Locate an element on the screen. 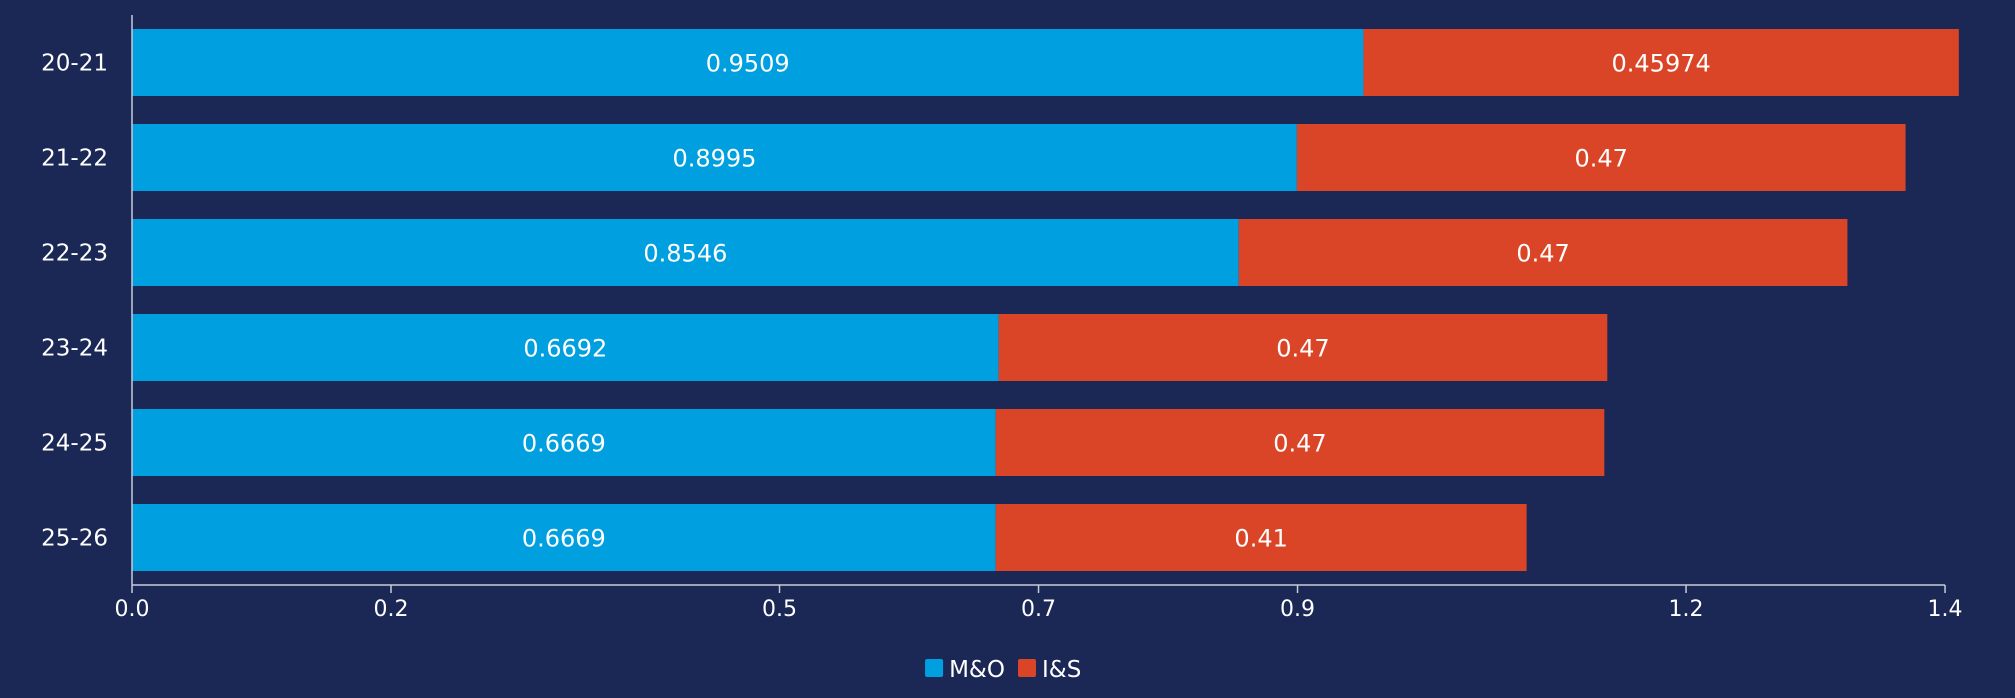 The width and height of the screenshot is (2015, 698). y-tick-label: 21-22 is located at coordinates (74, 159).